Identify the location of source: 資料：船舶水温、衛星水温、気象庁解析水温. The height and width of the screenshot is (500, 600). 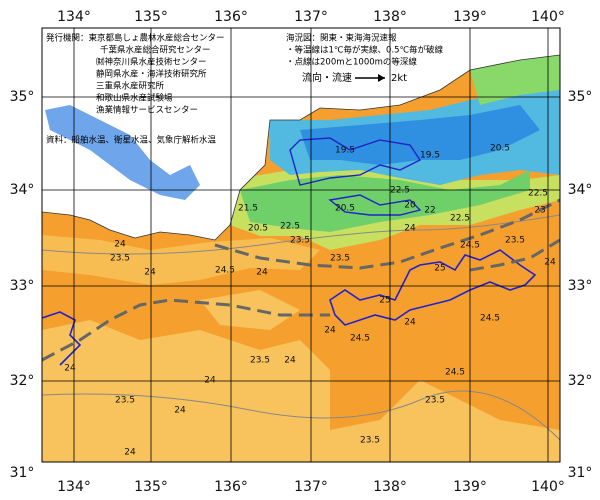
(131, 140).